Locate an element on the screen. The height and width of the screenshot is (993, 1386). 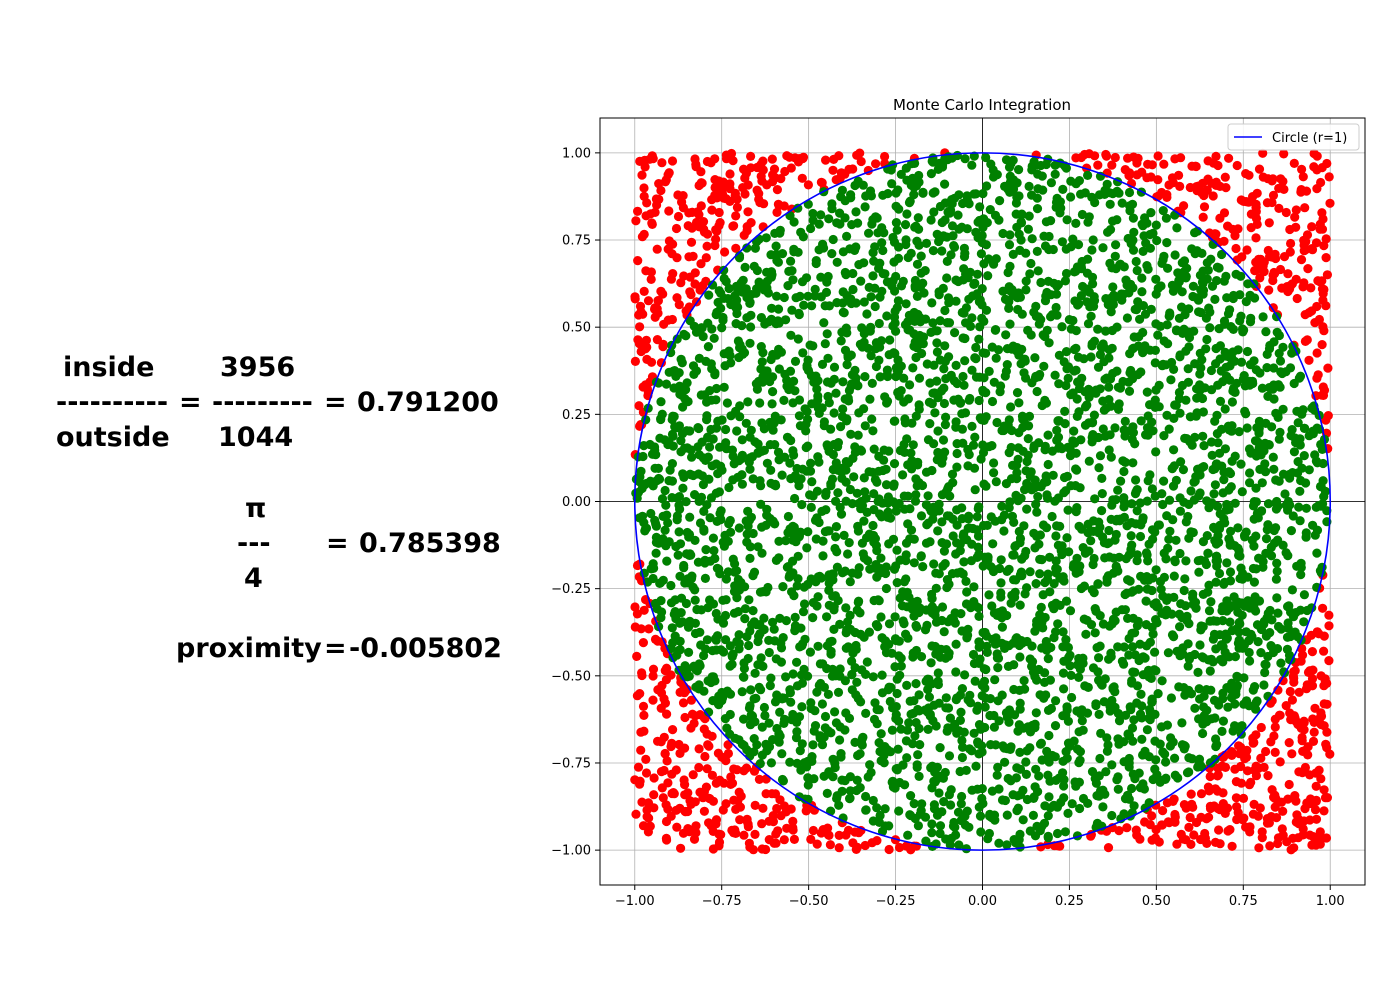
ratio-value: 0.791200 is located at coordinates (428, 402).